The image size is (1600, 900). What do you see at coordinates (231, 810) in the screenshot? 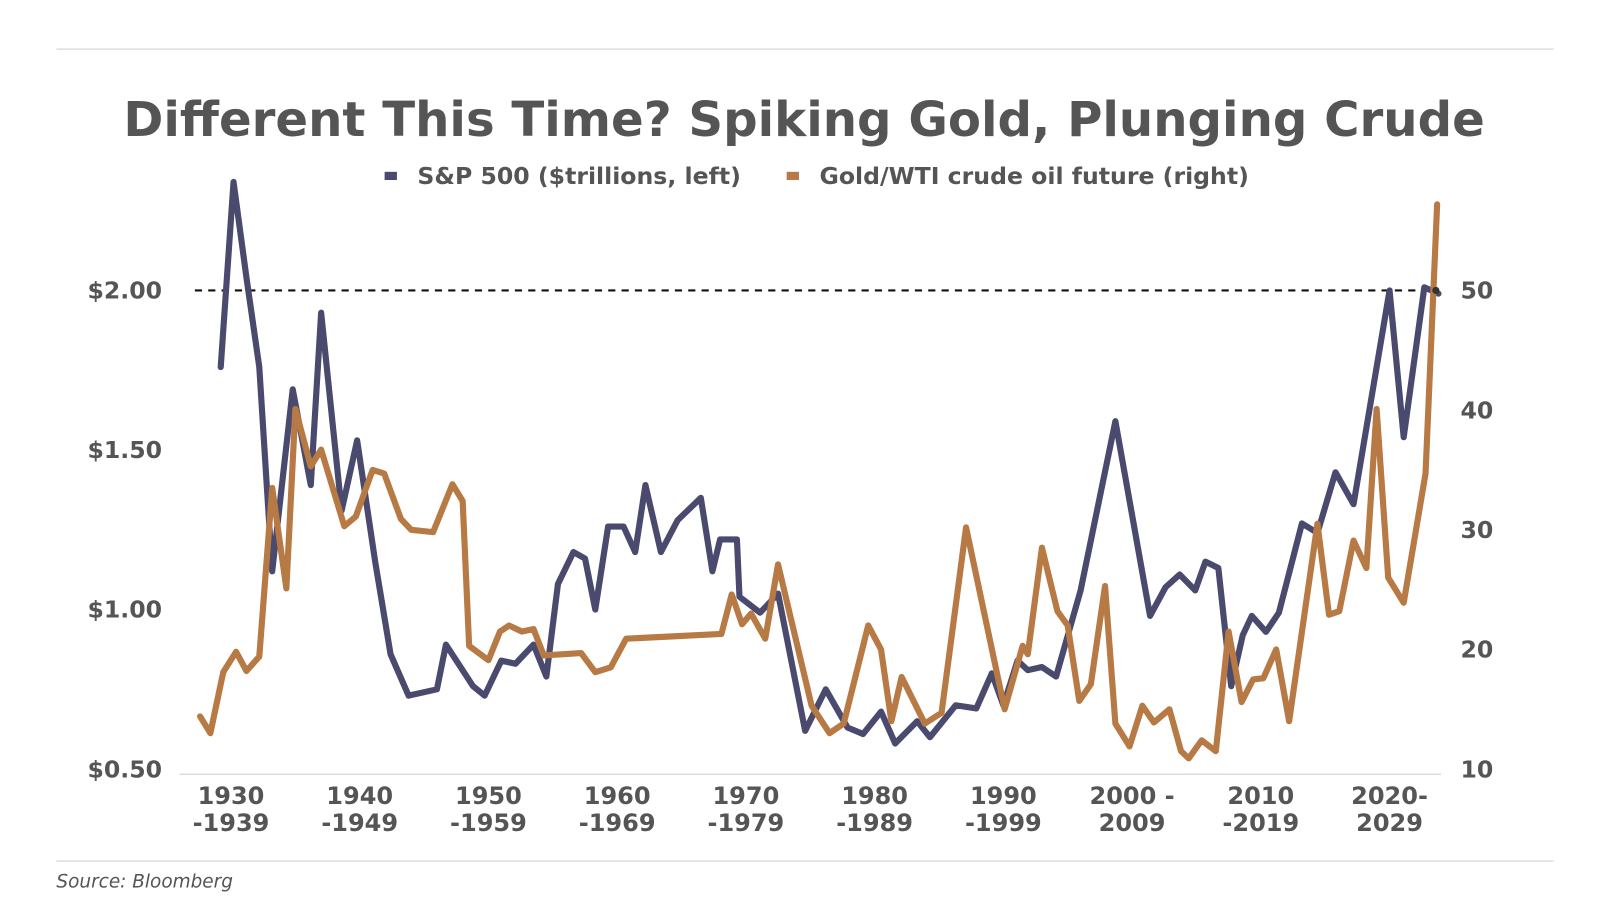
I see `x-tick-label: 1930 -1939` at bounding box center [231, 810].